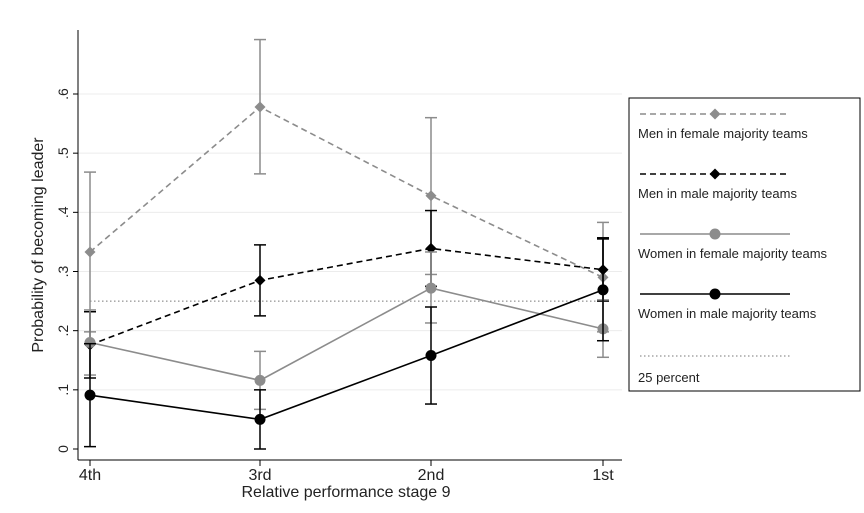 The image size is (864, 513). I want to click on legend-label: Men in male majority teams, so click(717, 193).